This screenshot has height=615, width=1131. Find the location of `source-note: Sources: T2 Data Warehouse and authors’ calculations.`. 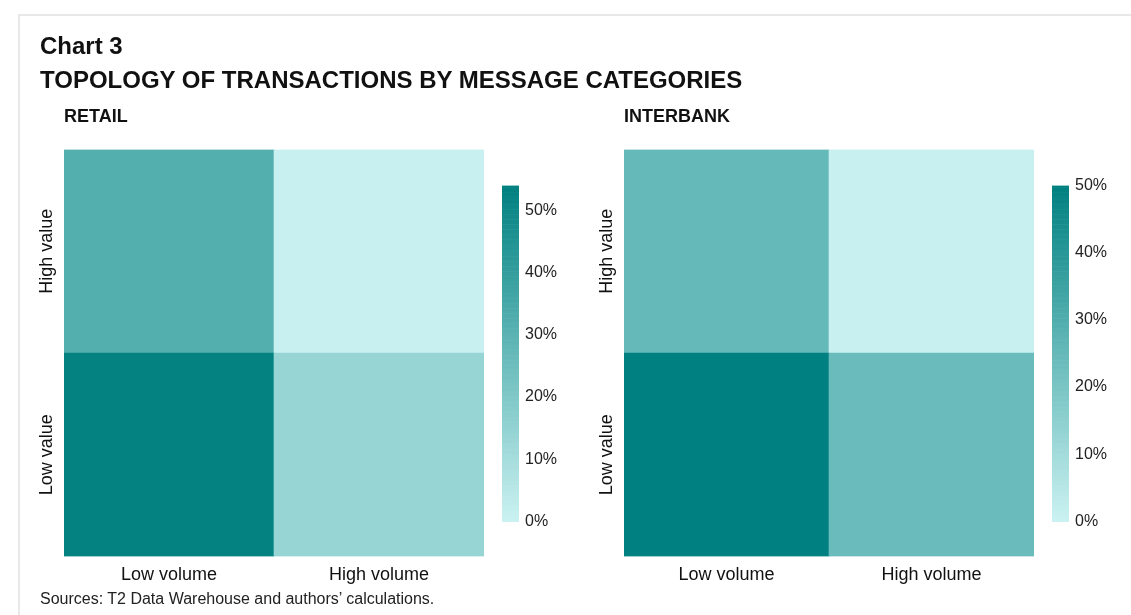

source-note: Sources: T2 Data Warehouse and authors’ calculations. is located at coordinates (237, 599).